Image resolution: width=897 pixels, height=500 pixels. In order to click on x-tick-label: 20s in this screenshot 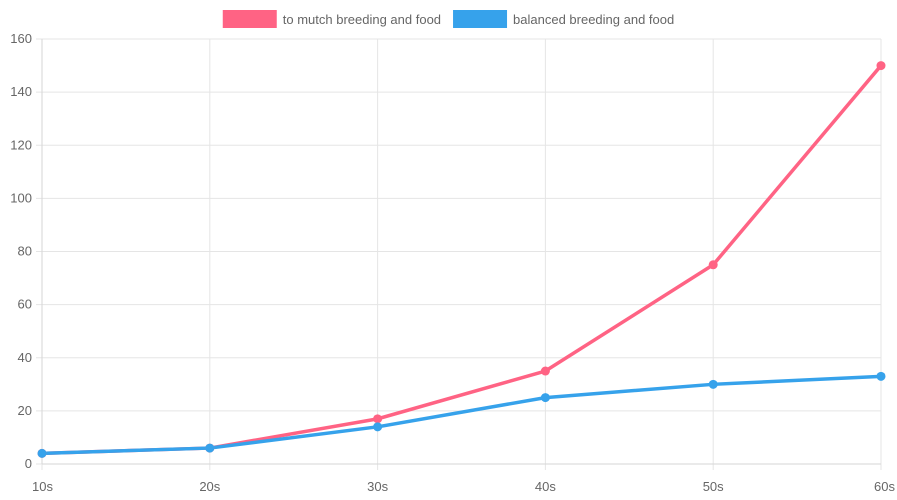, I will do `click(209, 486)`.